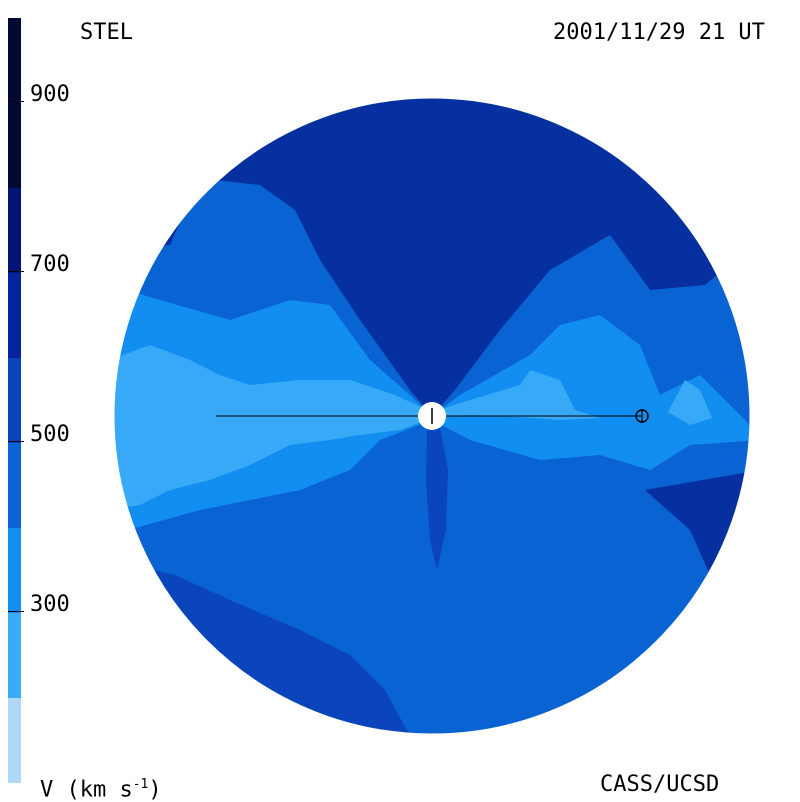 The height and width of the screenshot is (802, 800). I want to click on region-east-slow-spot, so click(690, 402).